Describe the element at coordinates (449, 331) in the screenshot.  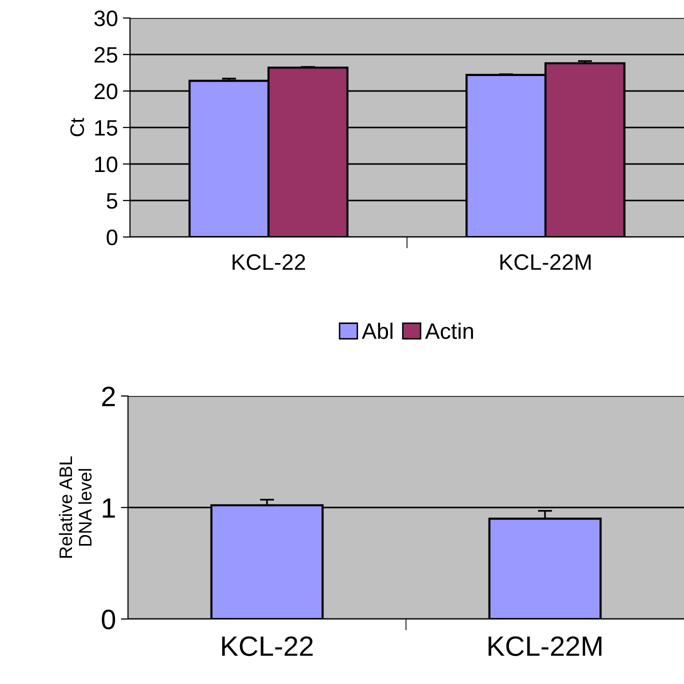
I see `legend-label: Actin` at that location.